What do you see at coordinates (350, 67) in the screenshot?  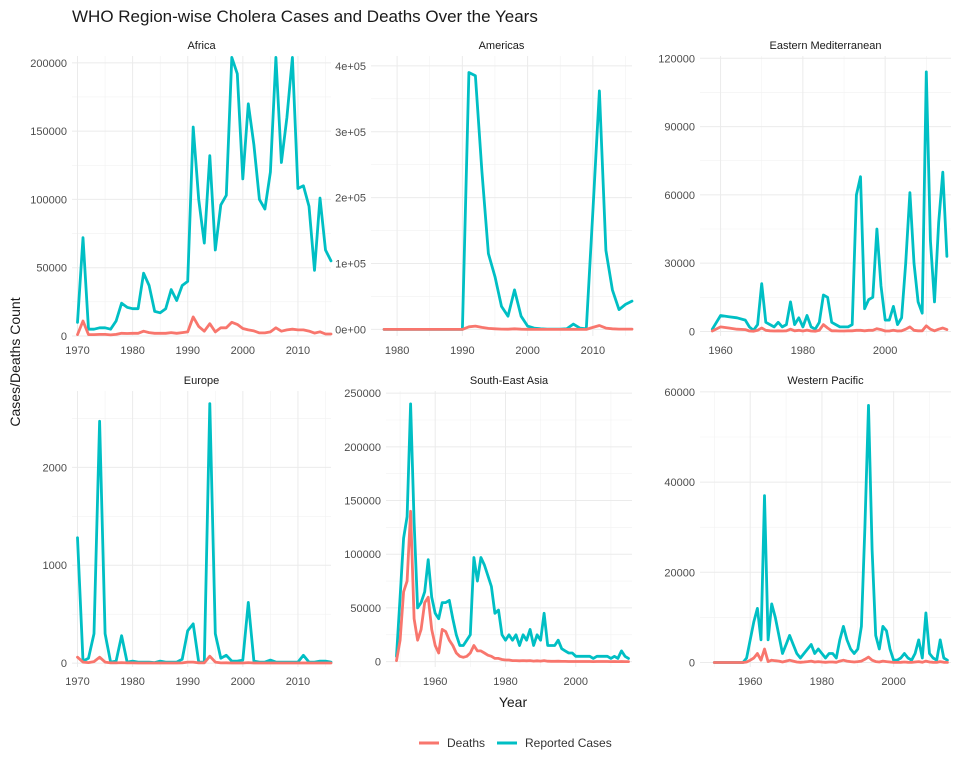 I see `y-tick-label: 4e+05` at bounding box center [350, 67].